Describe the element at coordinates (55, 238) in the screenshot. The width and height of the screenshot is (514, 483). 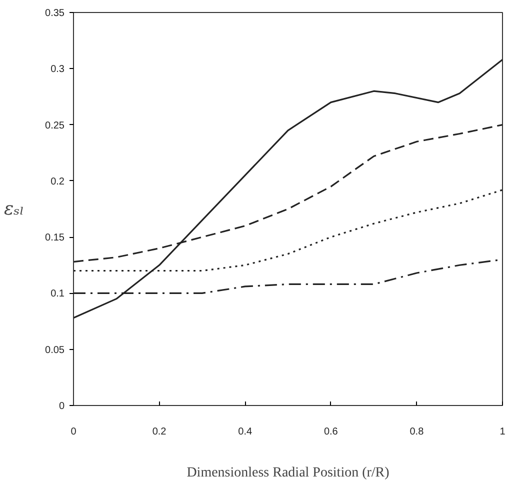
I see `y-tick-label: 0.15` at that location.